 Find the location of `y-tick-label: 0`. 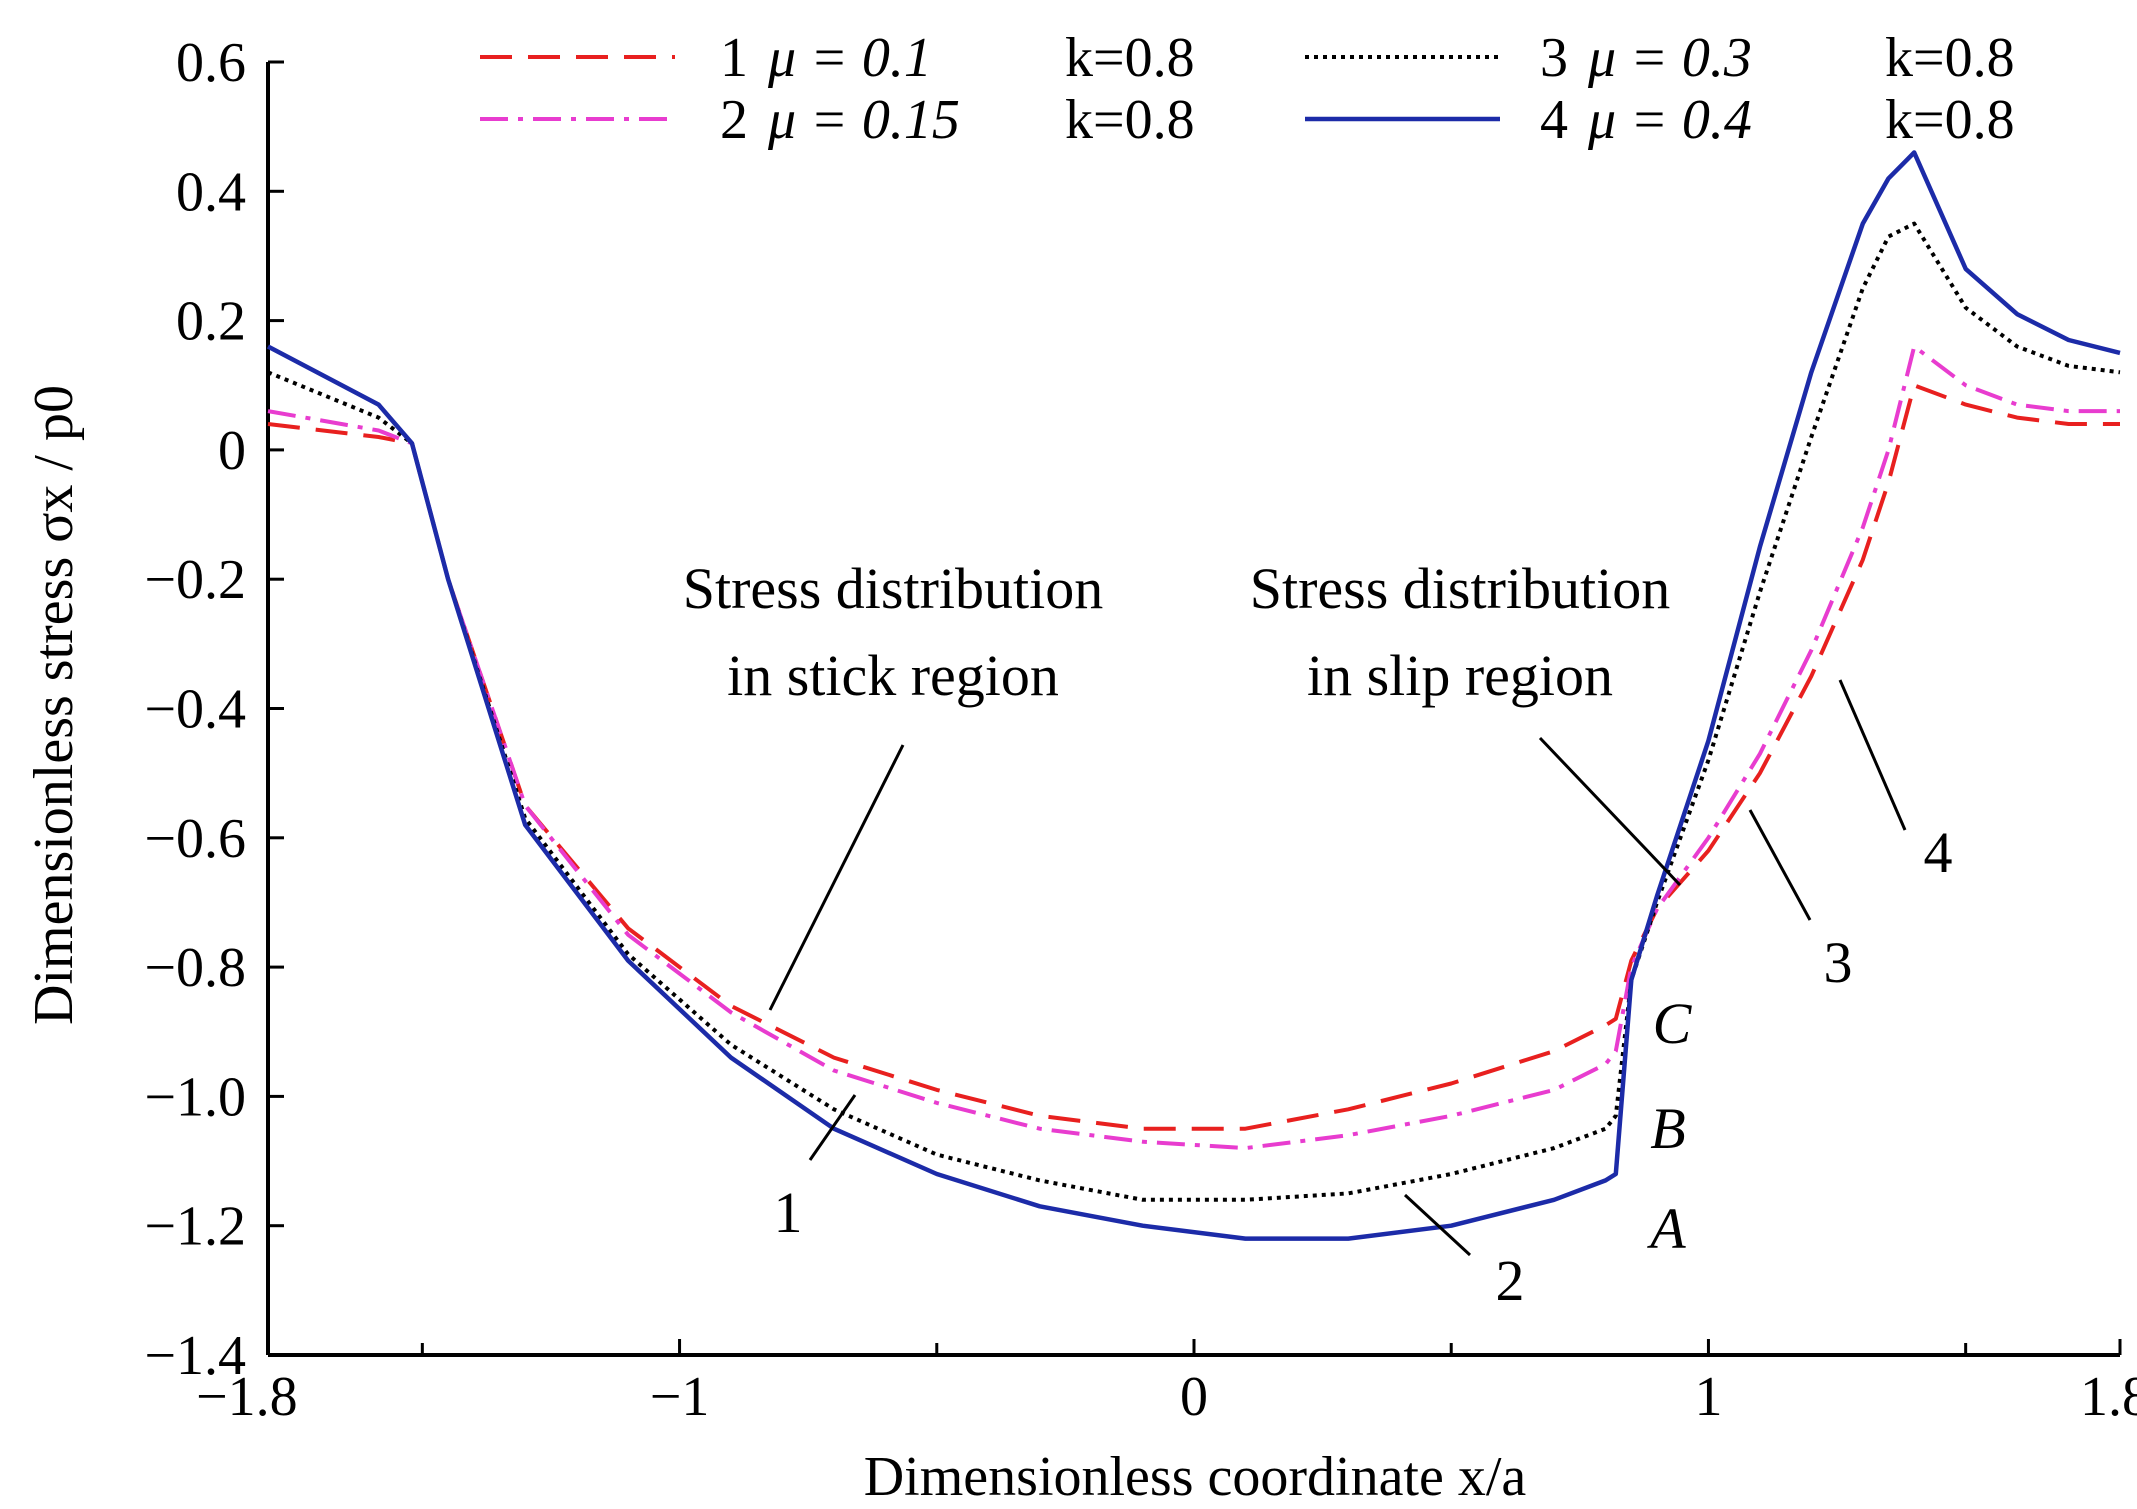

y-tick-label: 0 is located at coordinates (232, 451).